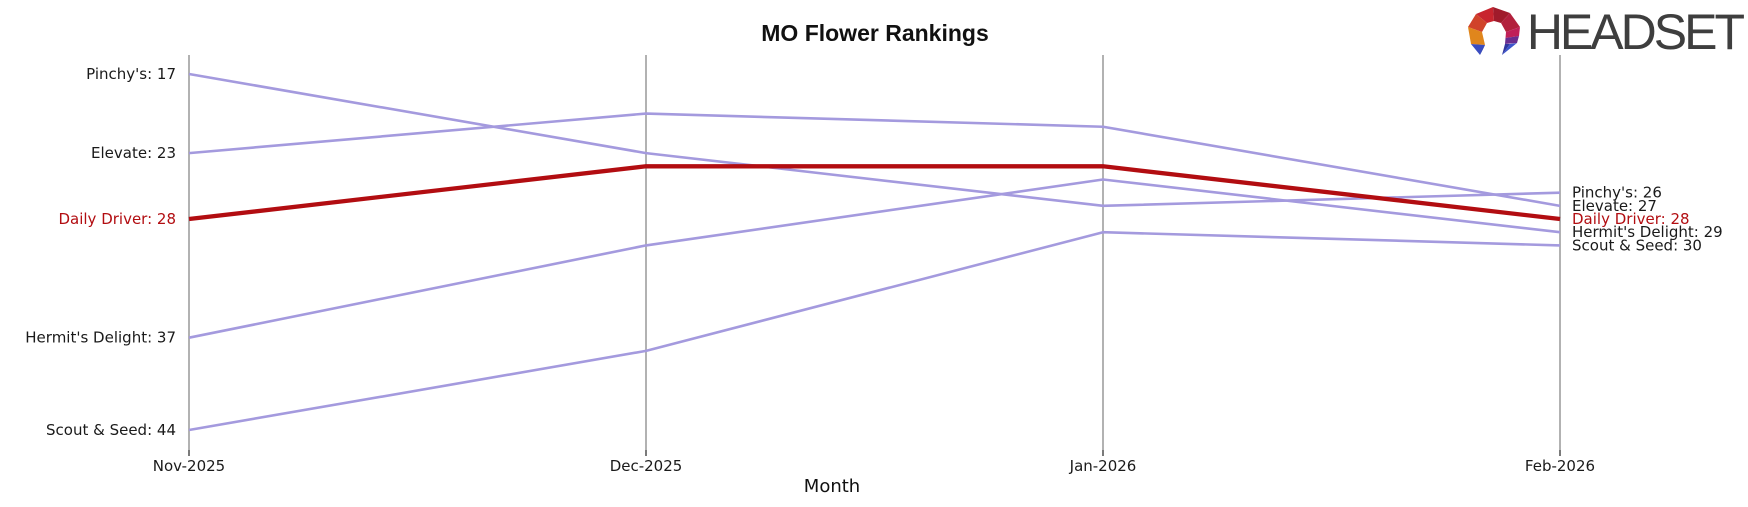 The image size is (1748, 507). I want to click on right-label-pinchy-s: Pinchy's: 26, so click(1617, 193).